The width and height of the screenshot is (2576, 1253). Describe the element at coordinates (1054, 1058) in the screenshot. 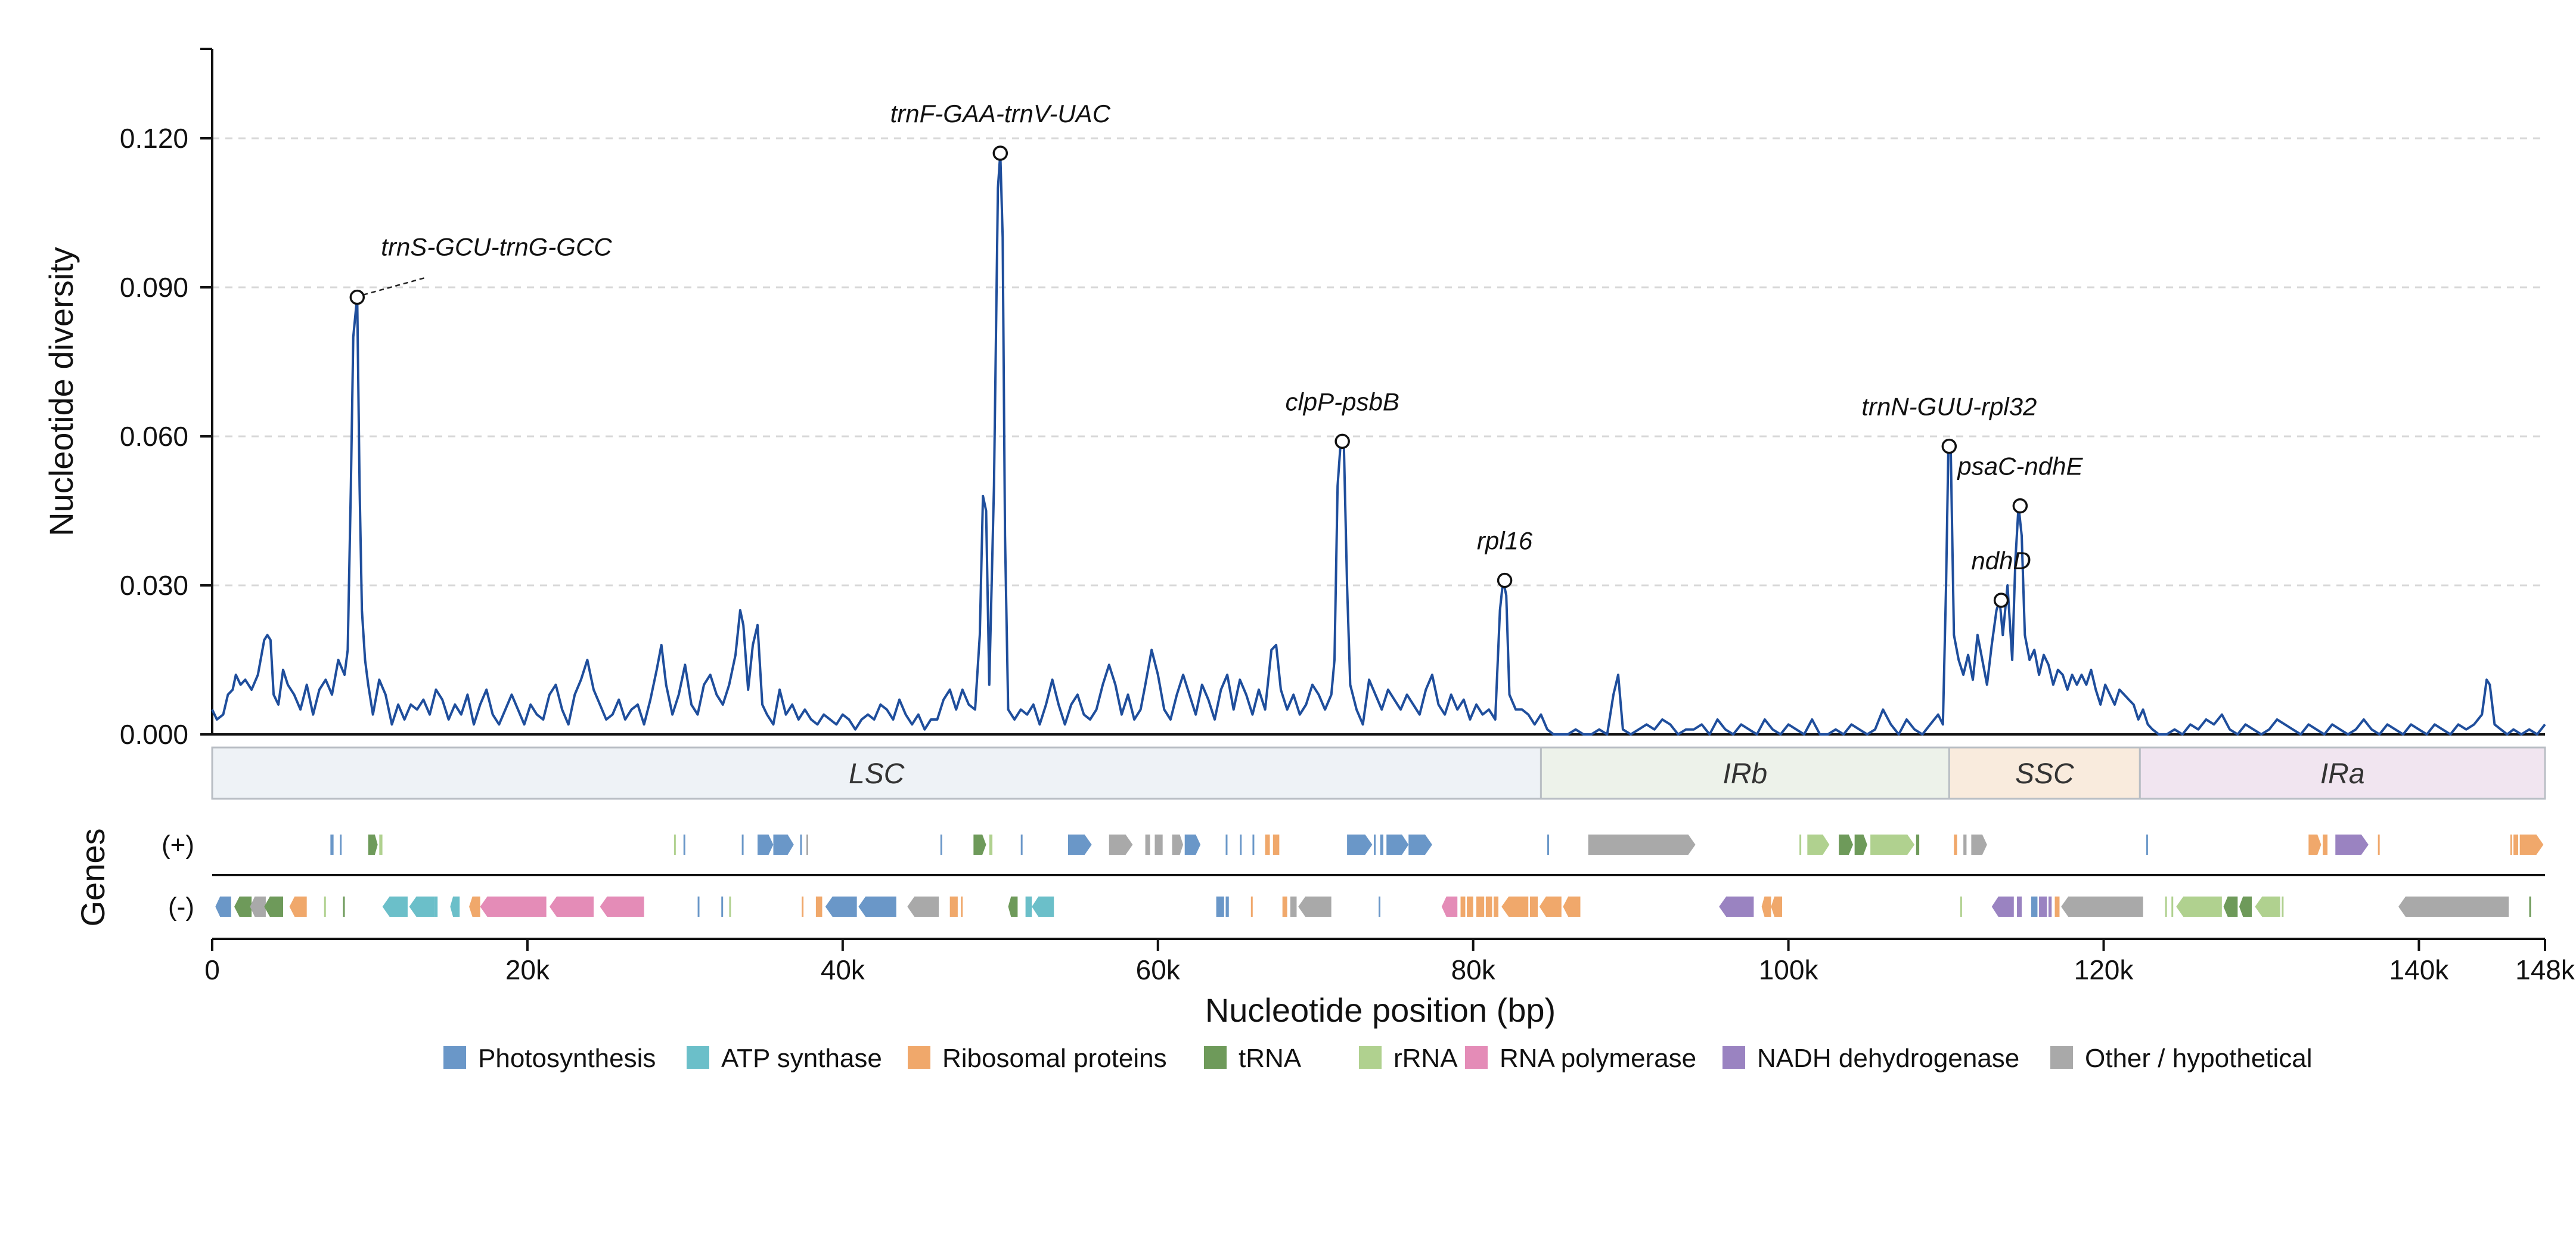

I see `legend-label-ribosomal-proteins: Ribosomal proteins` at that location.